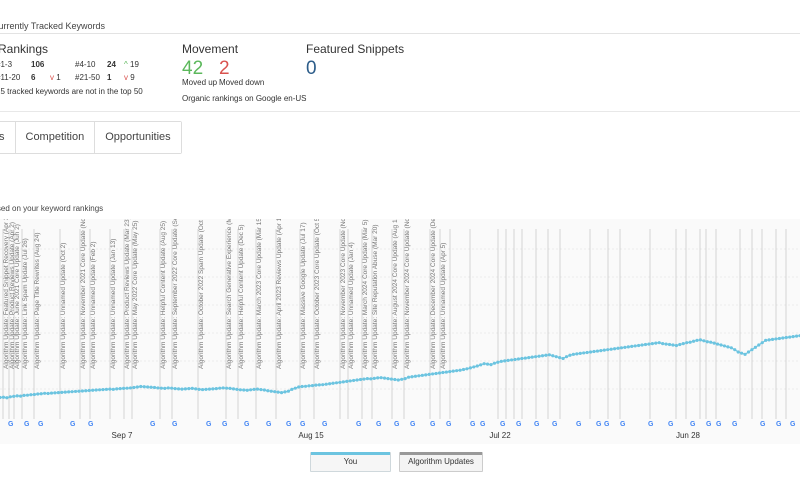 The height and width of the screenshot is (480, 800). Describe the element at coordinates (126, 77) in the screenshot. I see `arrow-down-icon: v` at that location.